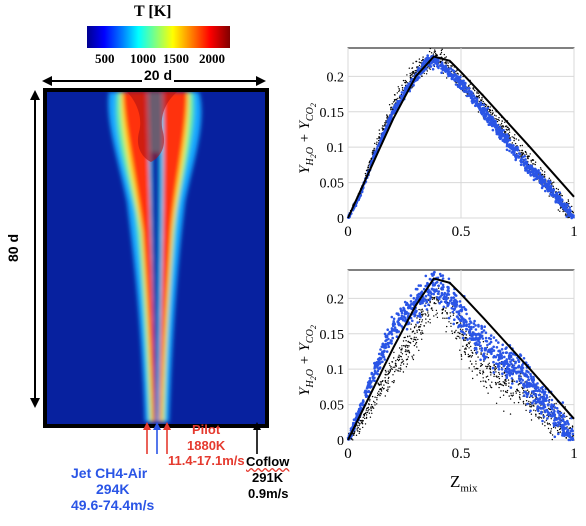 The image size is (586, 526). What do you see at coordinates (574, 454) in the screenshot?
I see `x-tick-label: 1` at bounding box center [574, 454].